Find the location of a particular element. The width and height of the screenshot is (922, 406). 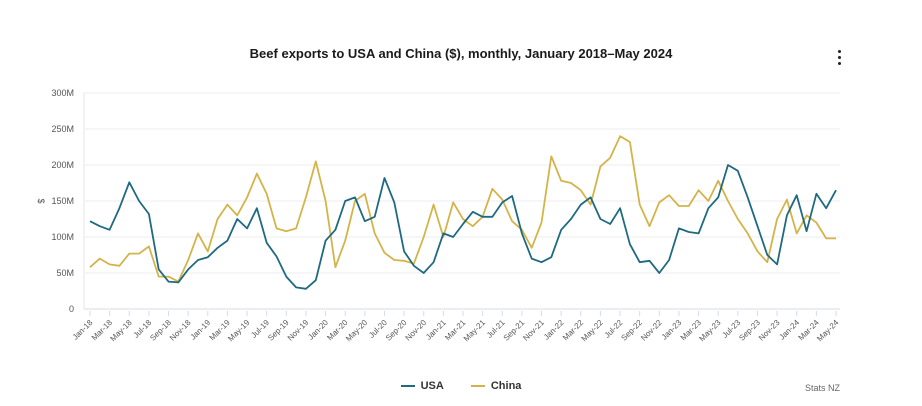

x-tick-label: May-18 is located at coordinates (121, 331).